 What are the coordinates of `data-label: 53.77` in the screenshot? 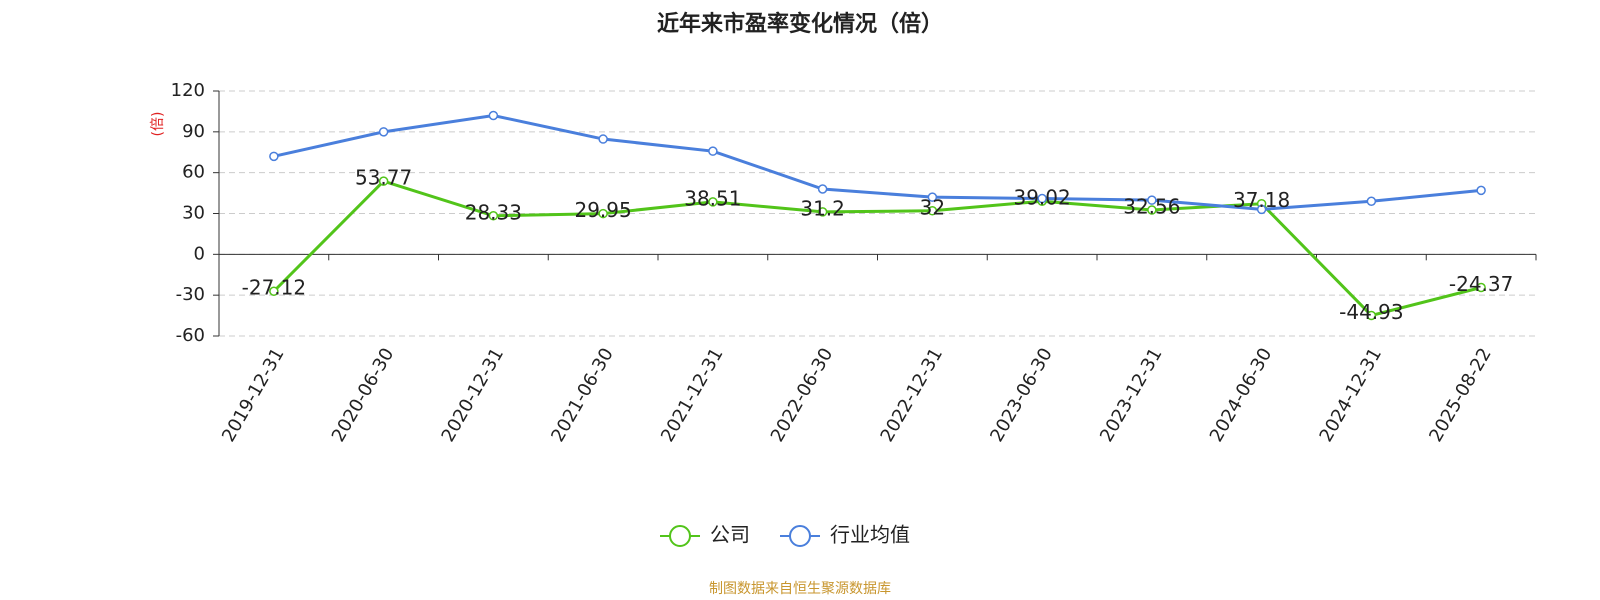 It's located at (383, 178).